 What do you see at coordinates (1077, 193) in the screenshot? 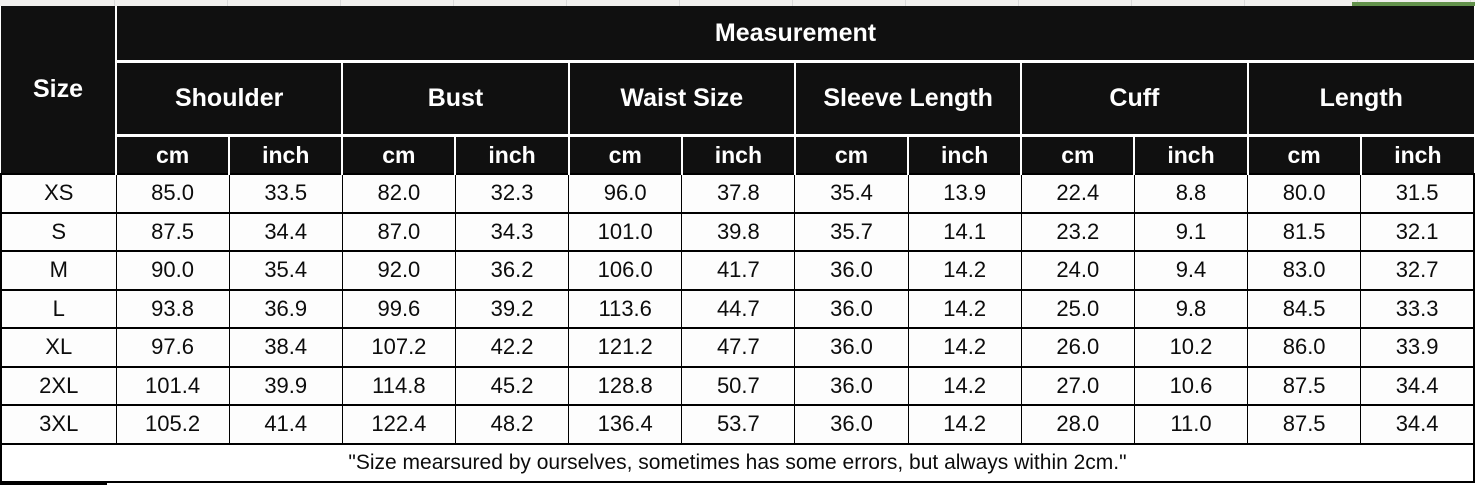
I see `value-cell: 22.4` at bounding box center [1077, 193].